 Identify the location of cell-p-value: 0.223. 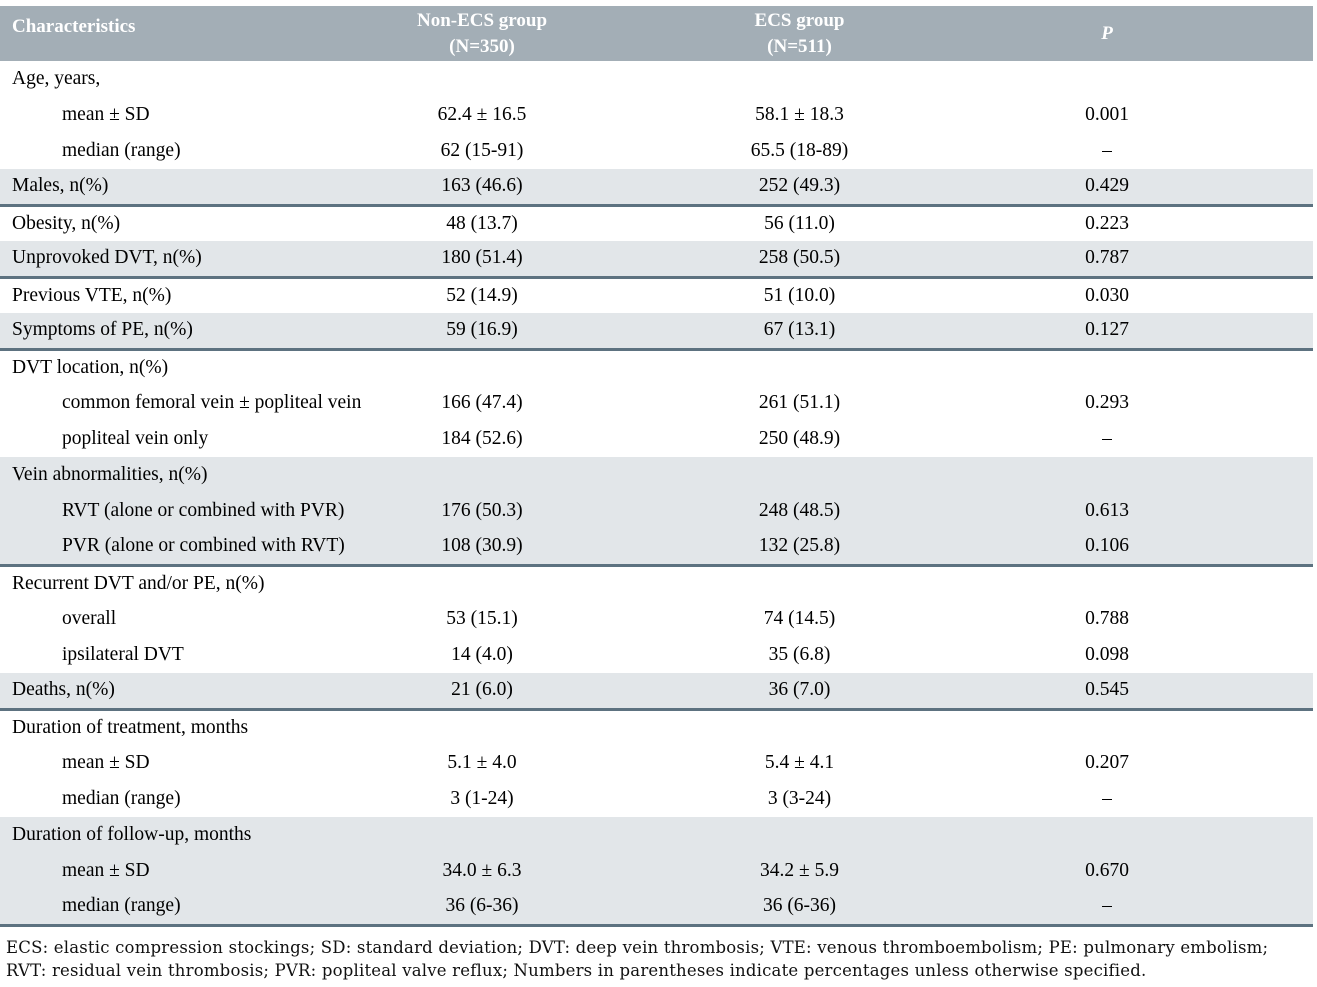
(1107, 223).